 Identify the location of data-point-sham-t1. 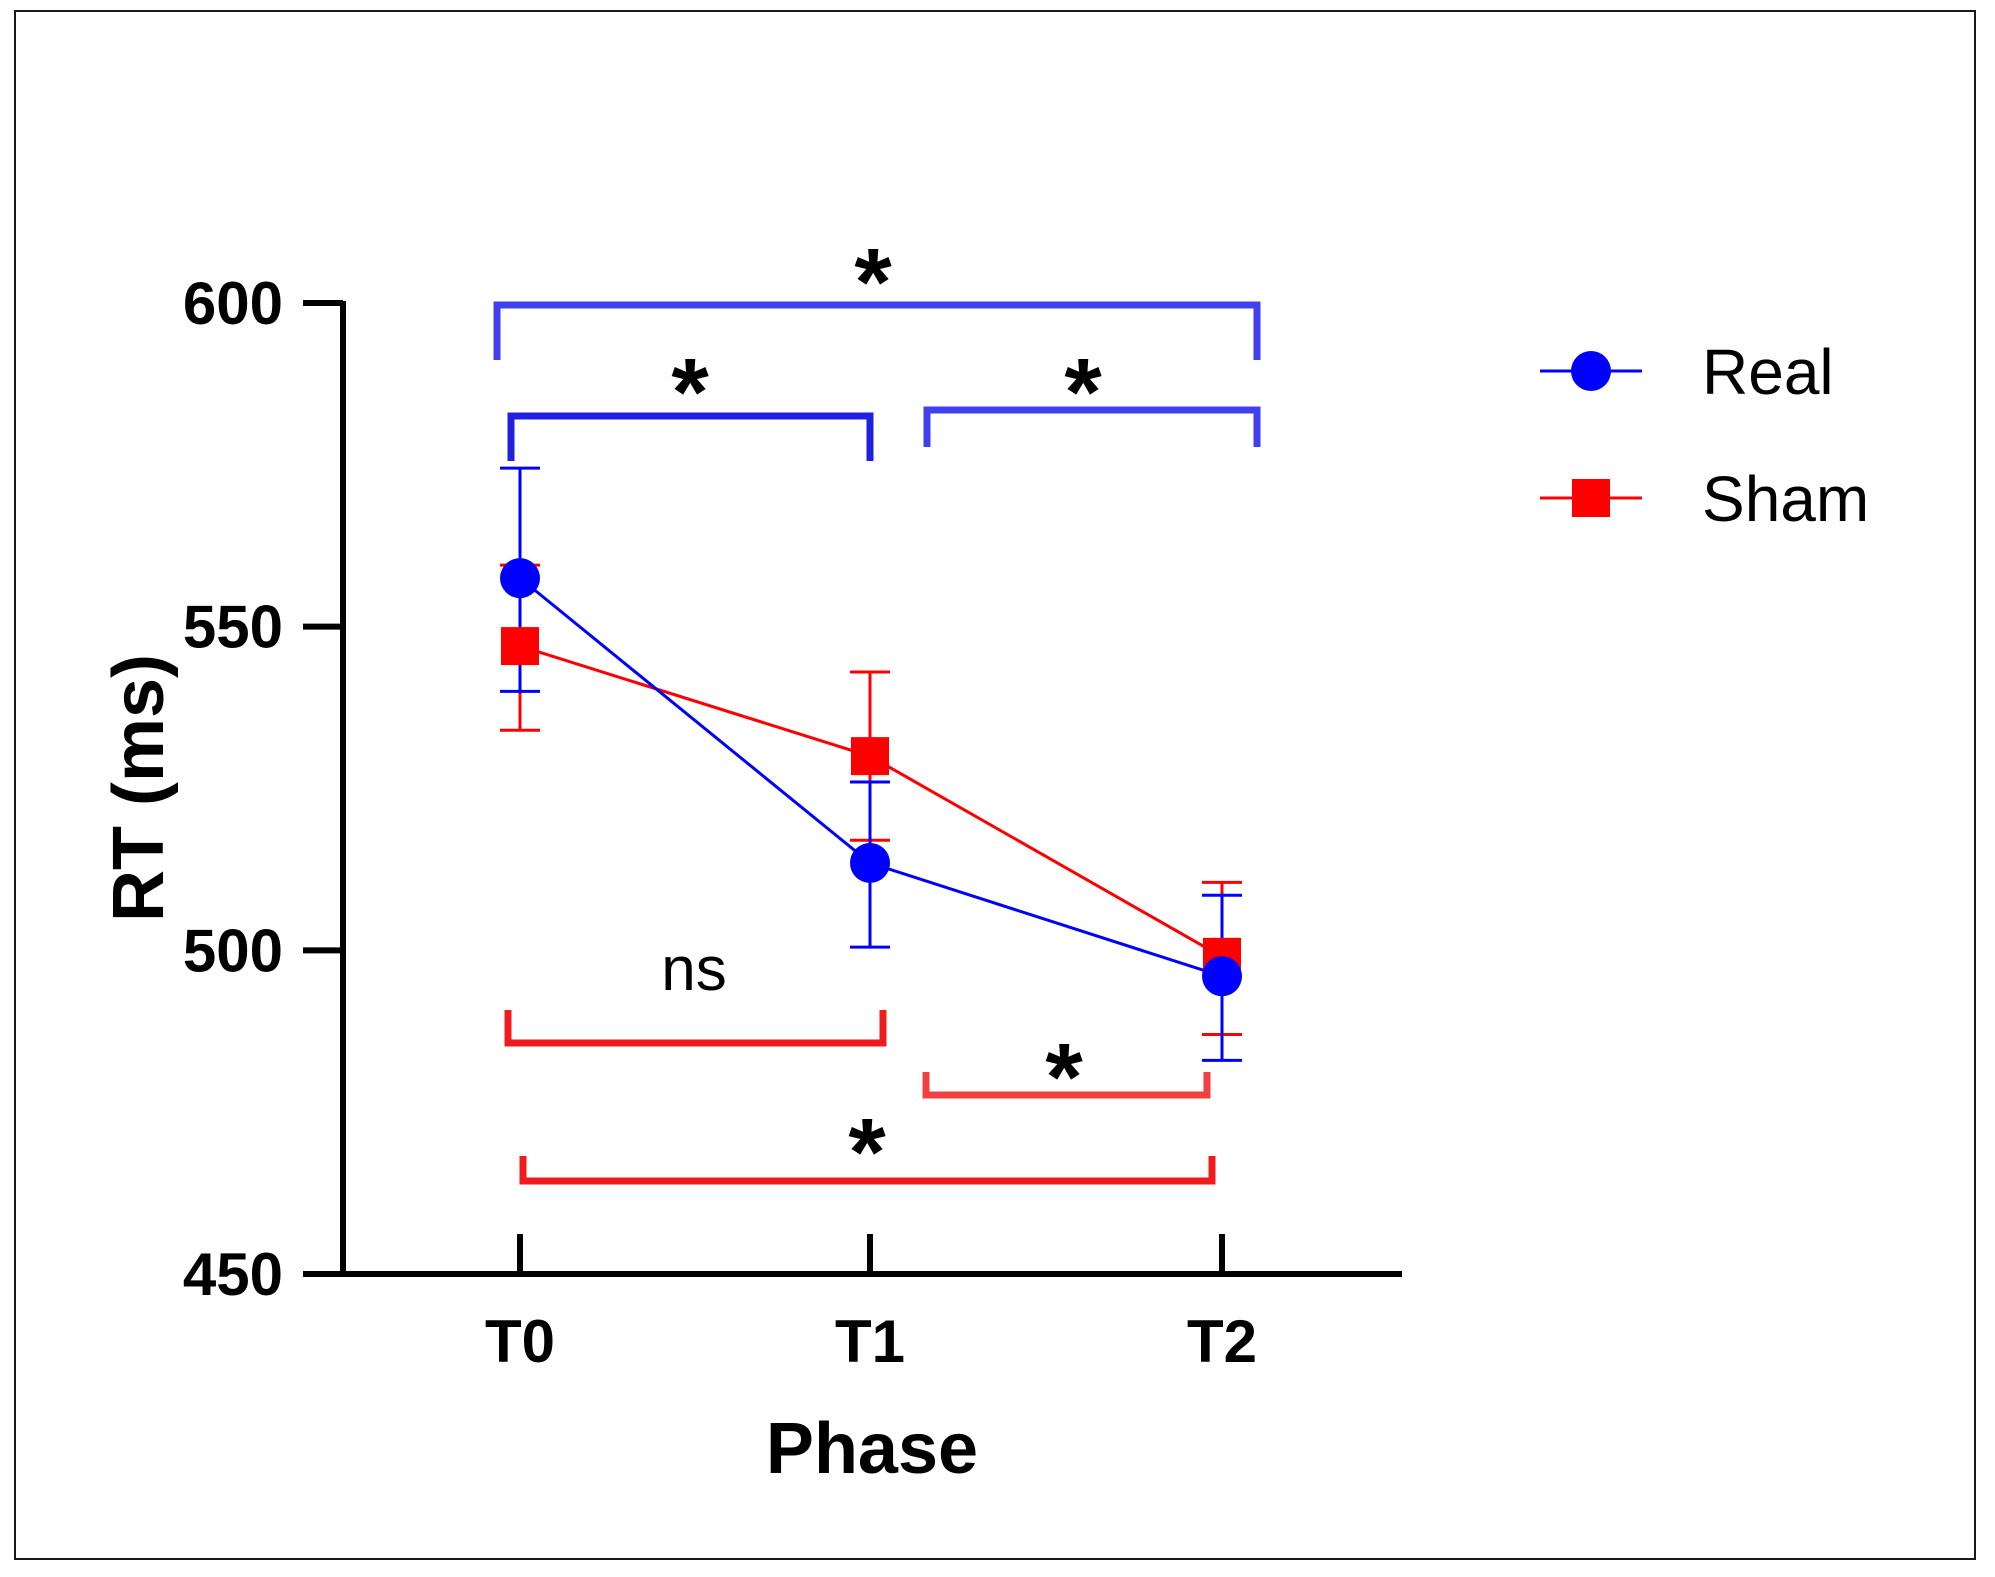
(870, 756).